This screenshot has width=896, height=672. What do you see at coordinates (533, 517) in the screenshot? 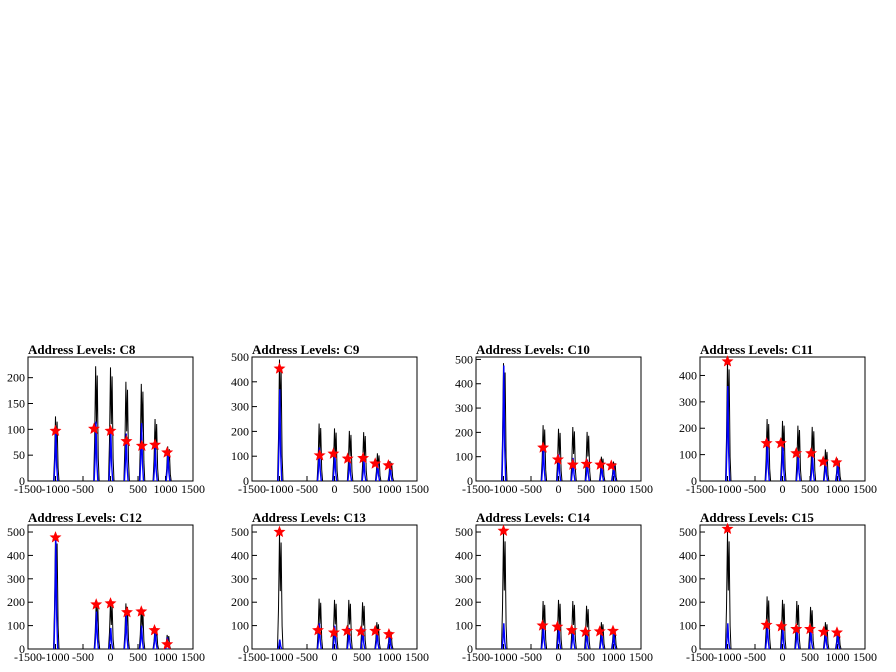
I see `chart-title: Address Levels: C14` at bounding box center [533, 517].